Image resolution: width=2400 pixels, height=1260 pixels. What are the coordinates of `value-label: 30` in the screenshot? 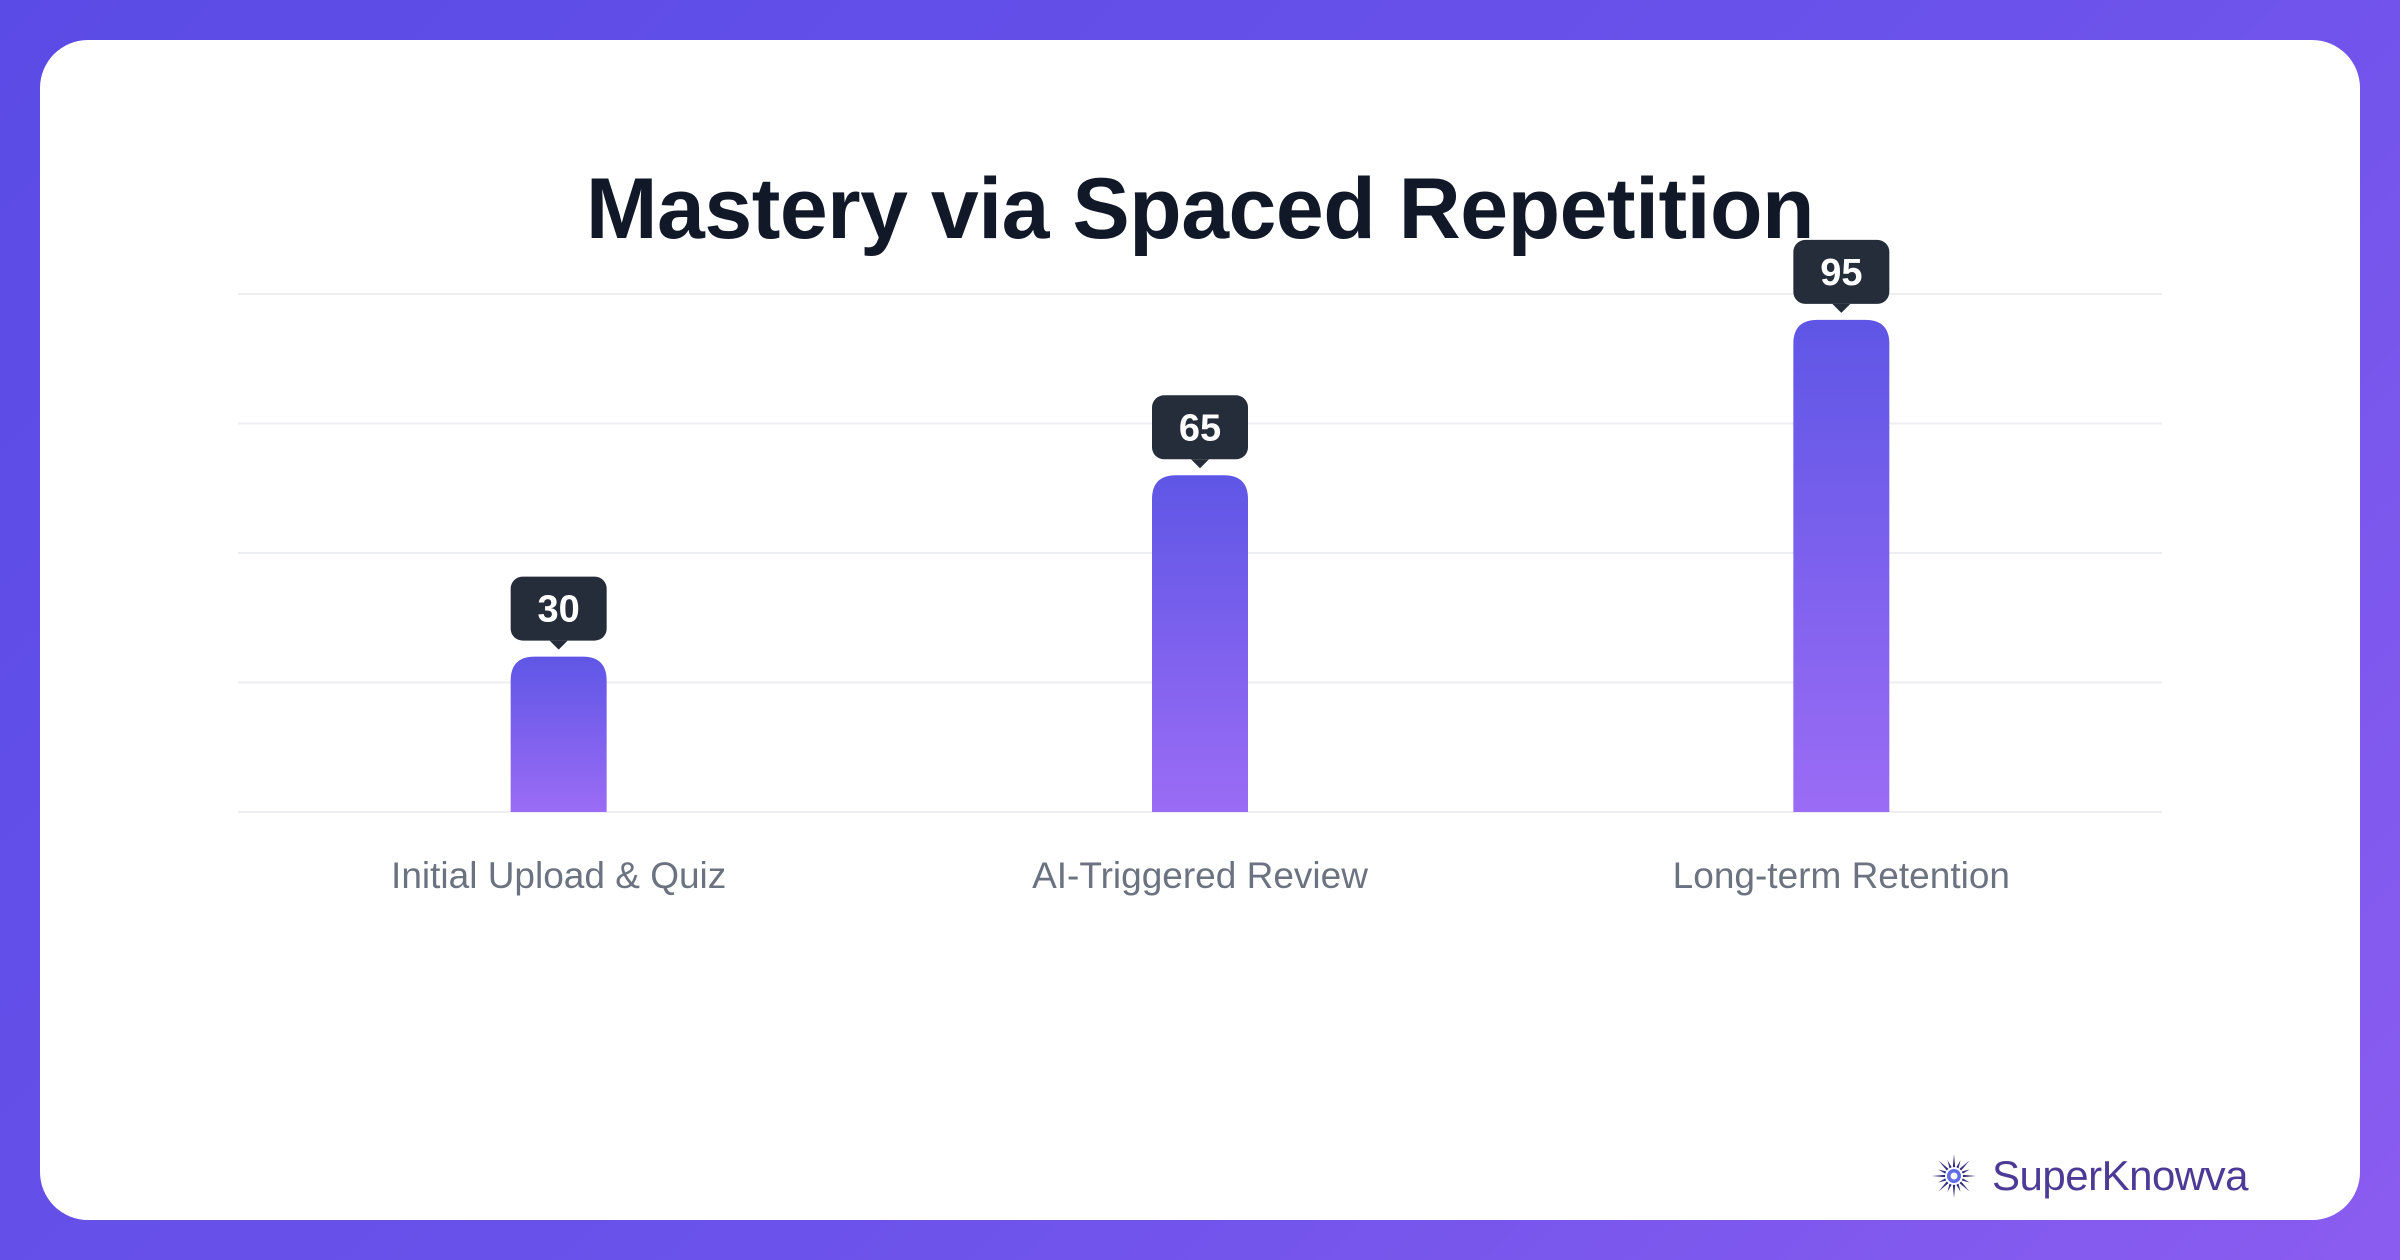 It's located at (559, 610).